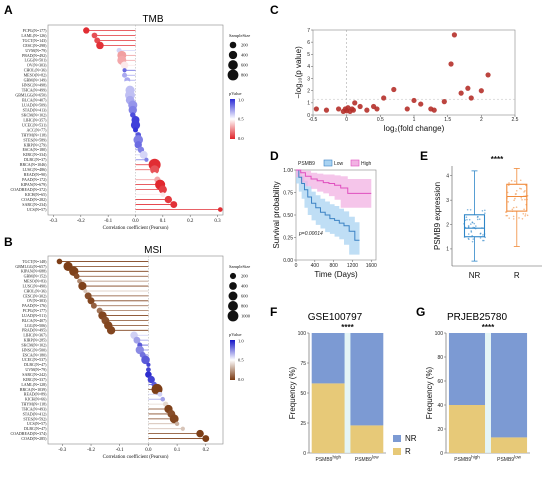  What do you see at coordinates (34, 204) in the screenshot?
I see `cancer-type-label: SARC(N=234)` at bounding box center [34, 204].